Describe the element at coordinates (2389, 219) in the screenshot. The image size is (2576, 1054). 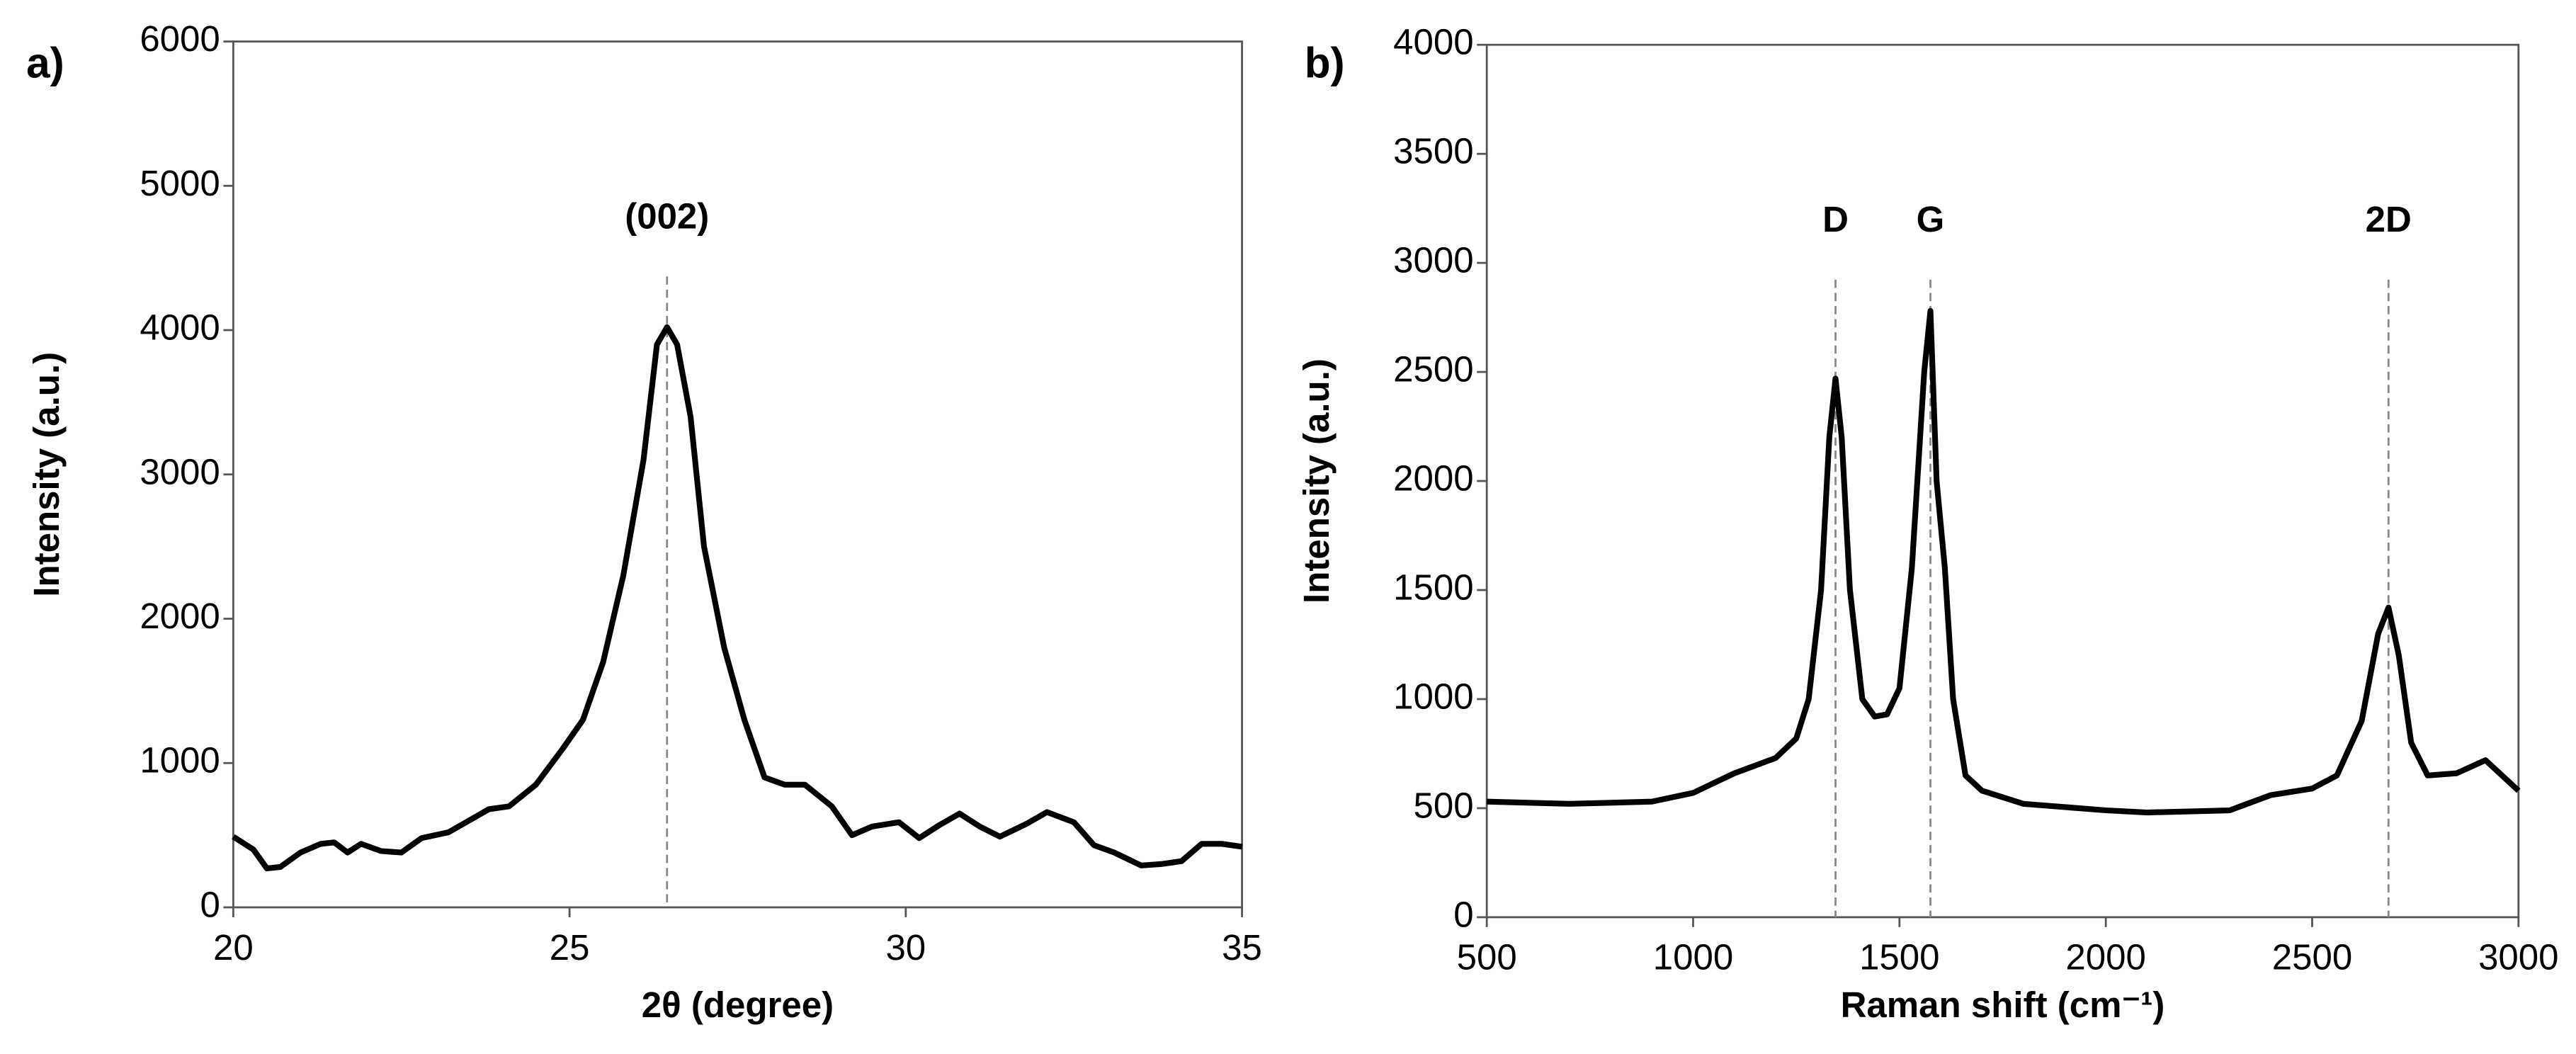
I see `annotation-label: 2D` at that location.